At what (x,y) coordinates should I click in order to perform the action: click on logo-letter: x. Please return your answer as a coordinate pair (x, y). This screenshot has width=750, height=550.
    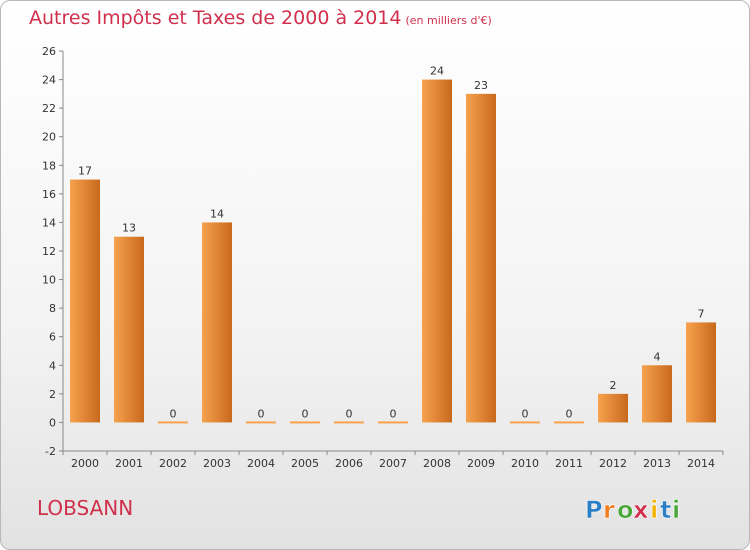
    Looking at the image, I should click on (641, 510).